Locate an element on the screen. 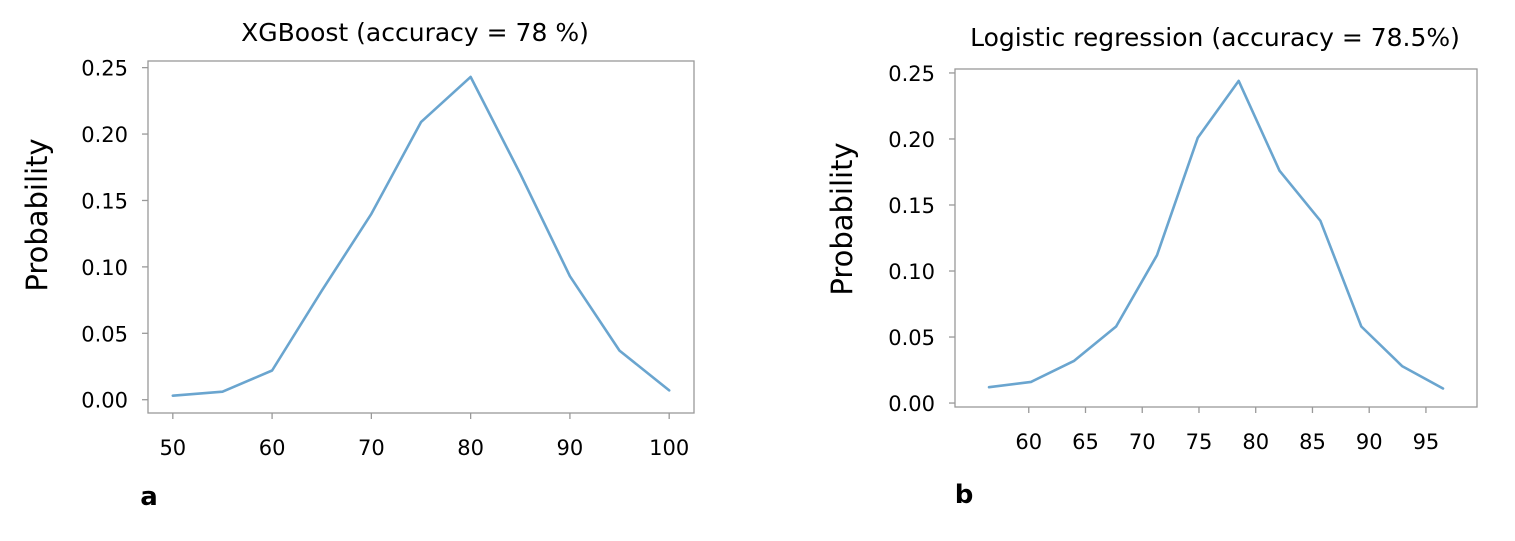 The width and height of the screenshot is (1515, 541). chart-b-y-tick-label: 0.15 is located at coordinates (911, 206).